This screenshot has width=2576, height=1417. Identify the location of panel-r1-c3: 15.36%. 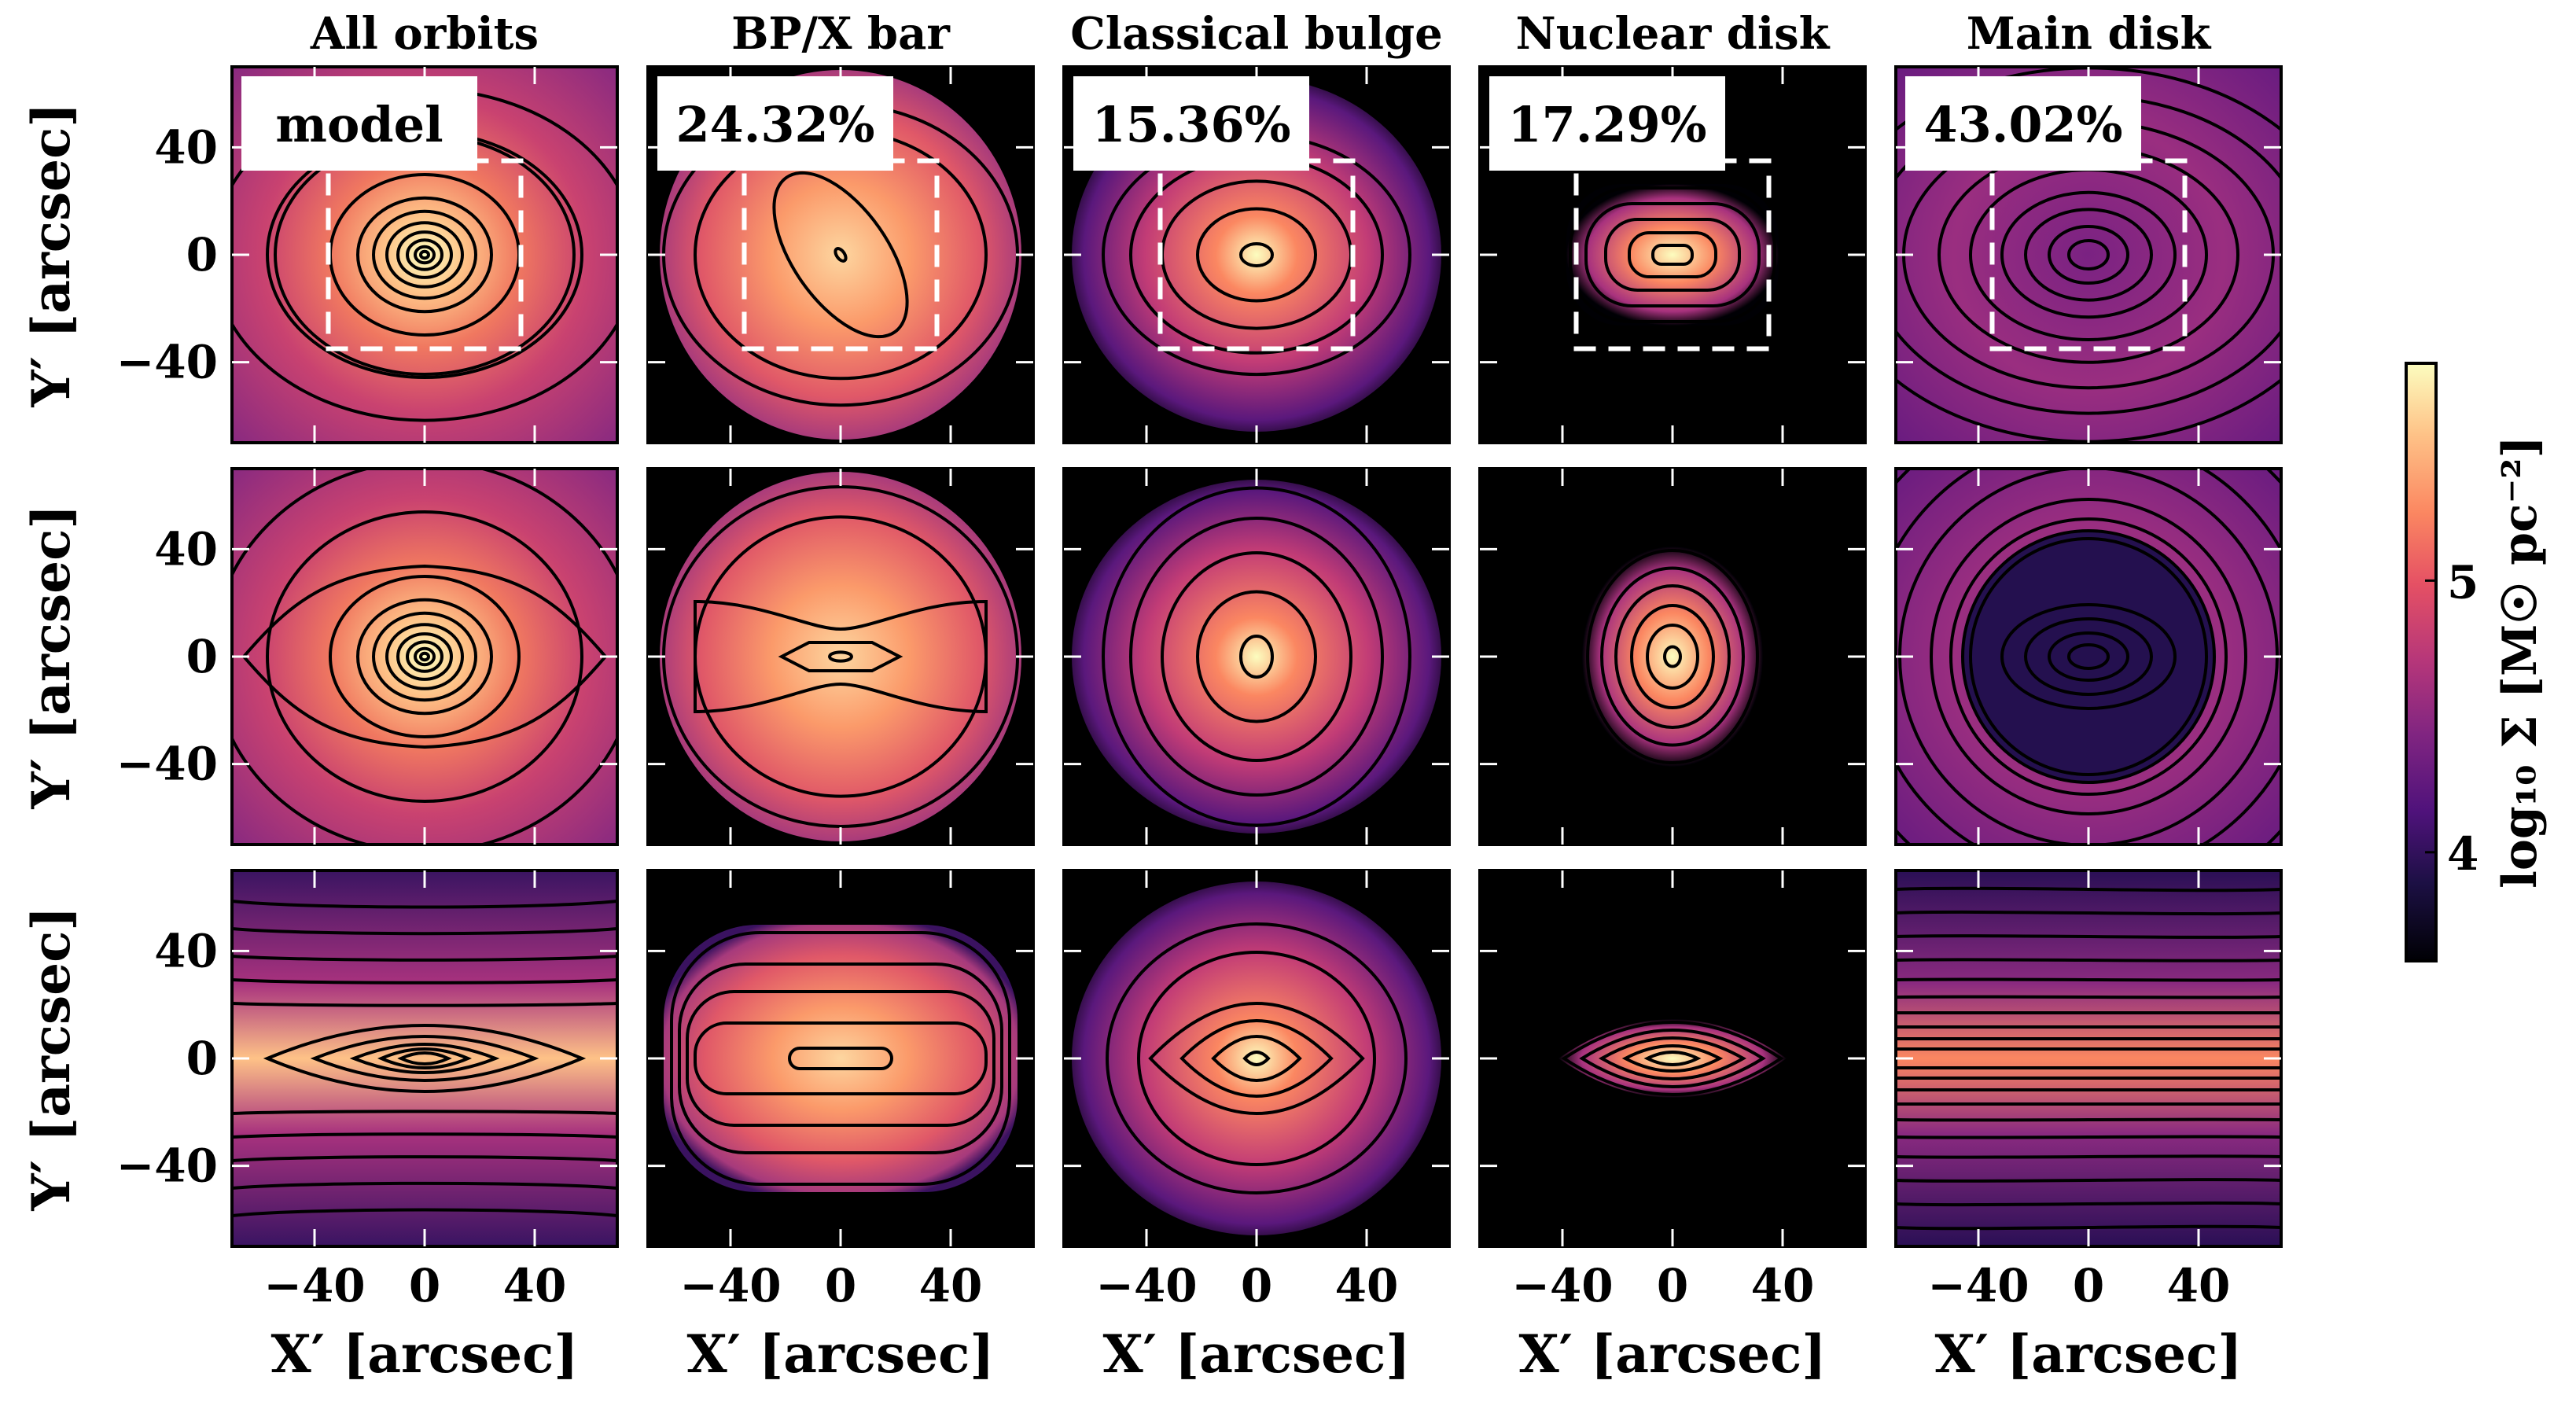
(1256, 254).